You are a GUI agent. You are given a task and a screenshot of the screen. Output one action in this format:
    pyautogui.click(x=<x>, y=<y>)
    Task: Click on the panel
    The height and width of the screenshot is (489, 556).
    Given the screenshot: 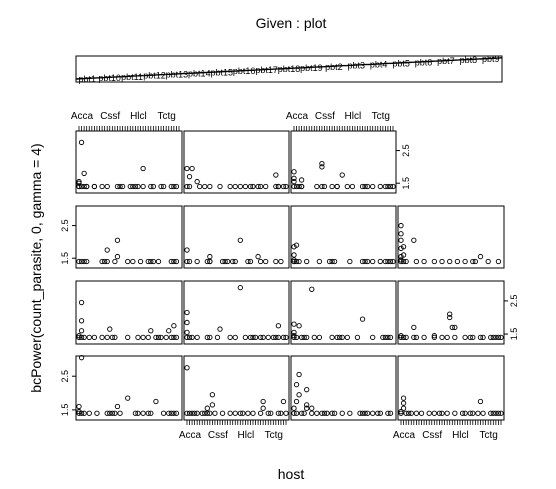 What is the action you would take?
    pyautogui.click(x=129, y=237)
    